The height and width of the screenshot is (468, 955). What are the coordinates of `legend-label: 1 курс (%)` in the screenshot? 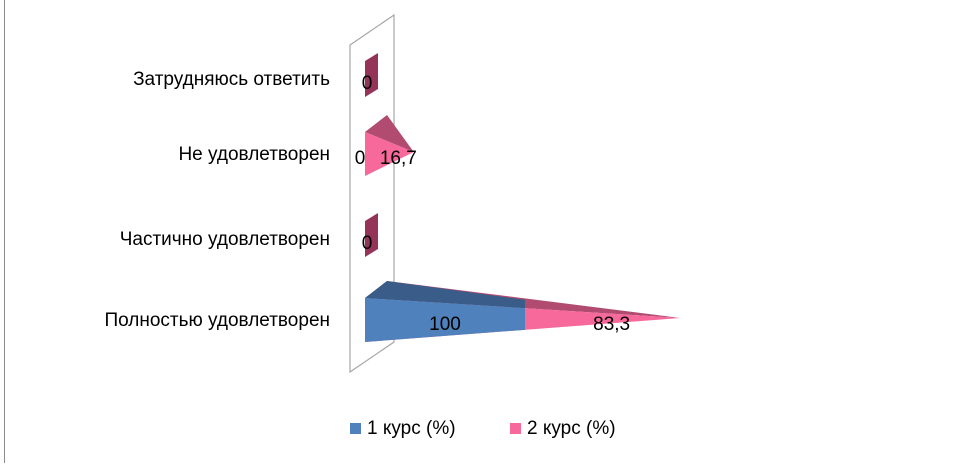 It's located at (411, 428).